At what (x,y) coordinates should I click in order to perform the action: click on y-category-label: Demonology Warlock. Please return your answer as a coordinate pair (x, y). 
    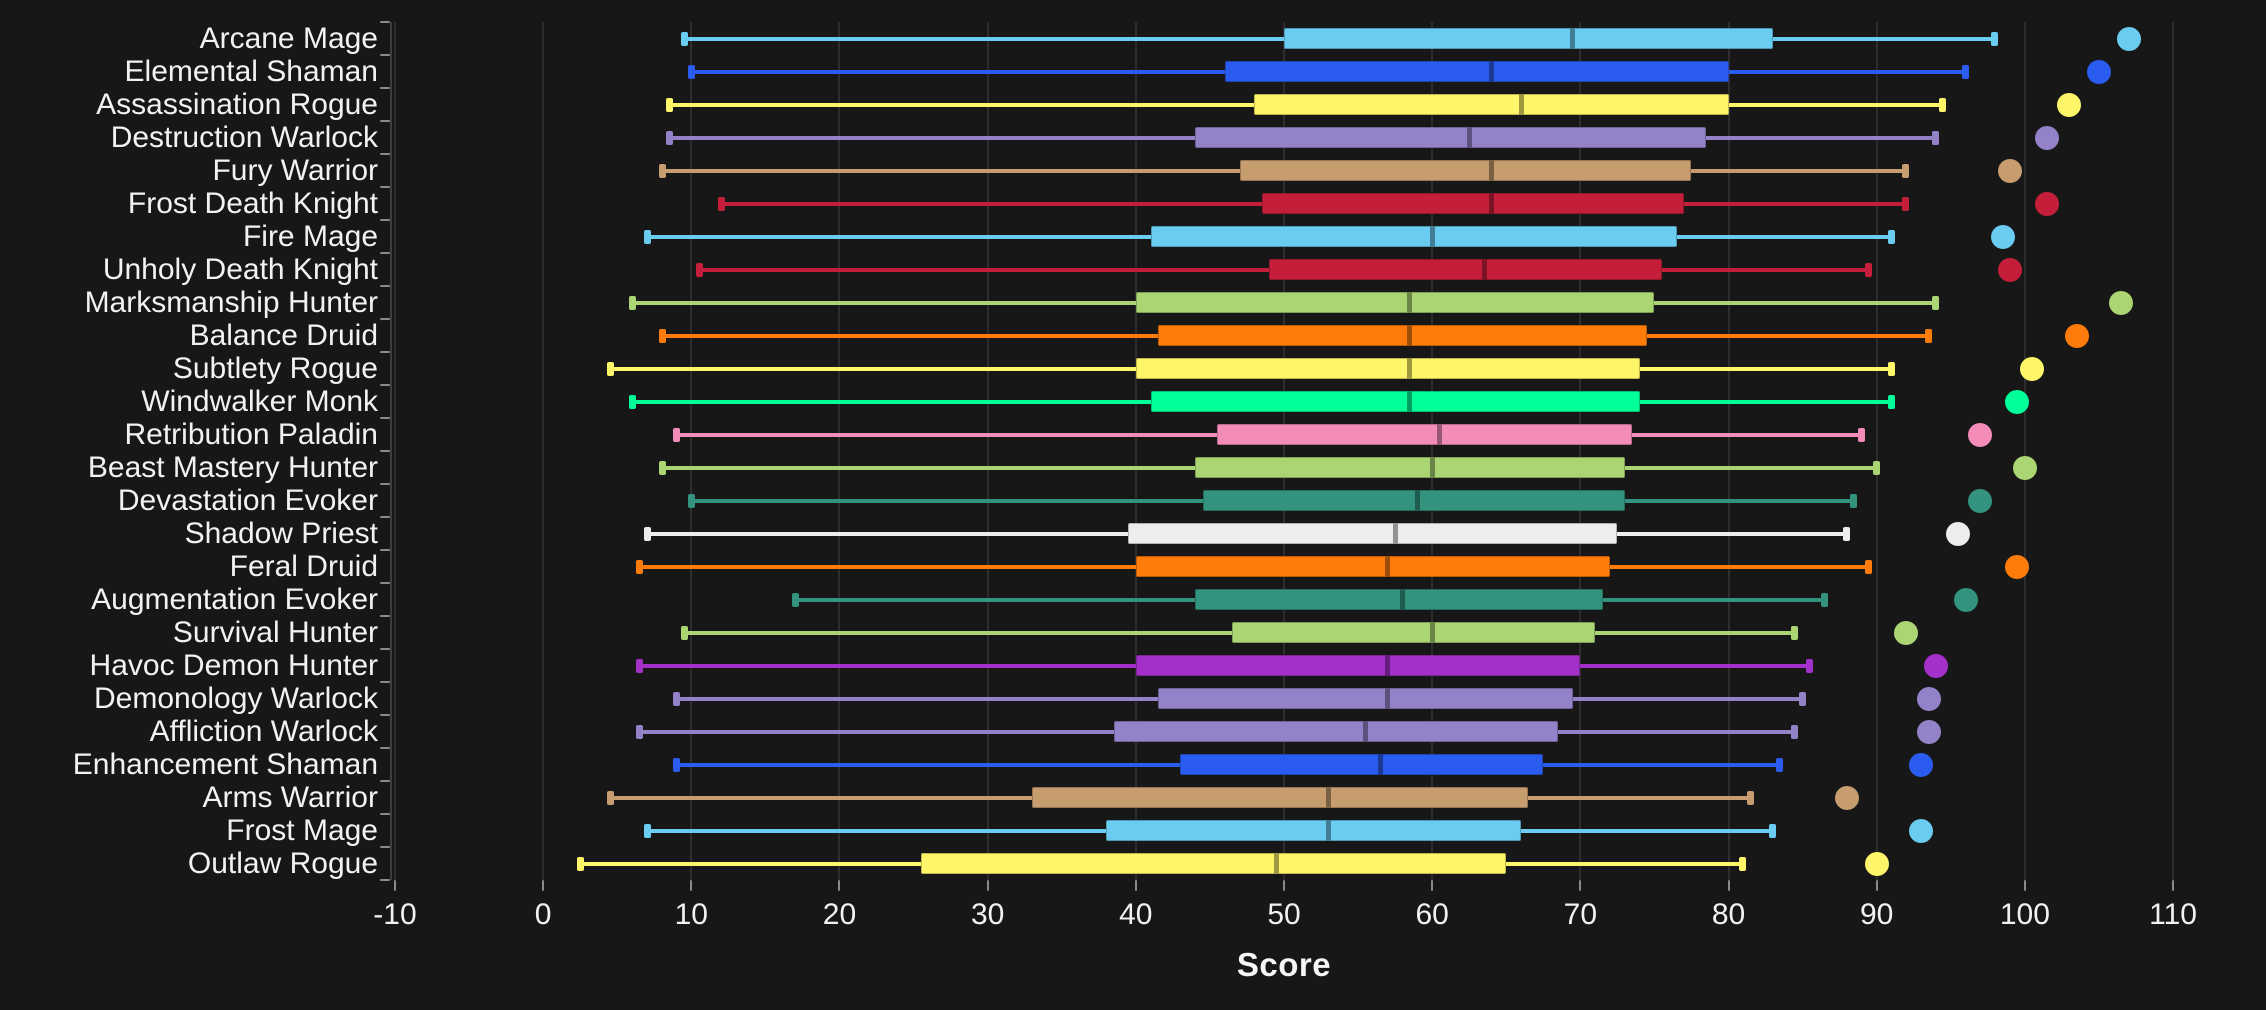
    Looking at the image, I should click on (236, 698).